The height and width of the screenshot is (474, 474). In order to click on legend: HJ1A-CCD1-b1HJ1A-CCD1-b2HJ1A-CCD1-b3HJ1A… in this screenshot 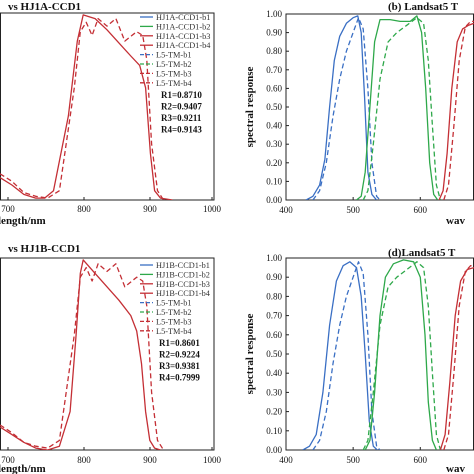, I will do `click(175, 74)`.